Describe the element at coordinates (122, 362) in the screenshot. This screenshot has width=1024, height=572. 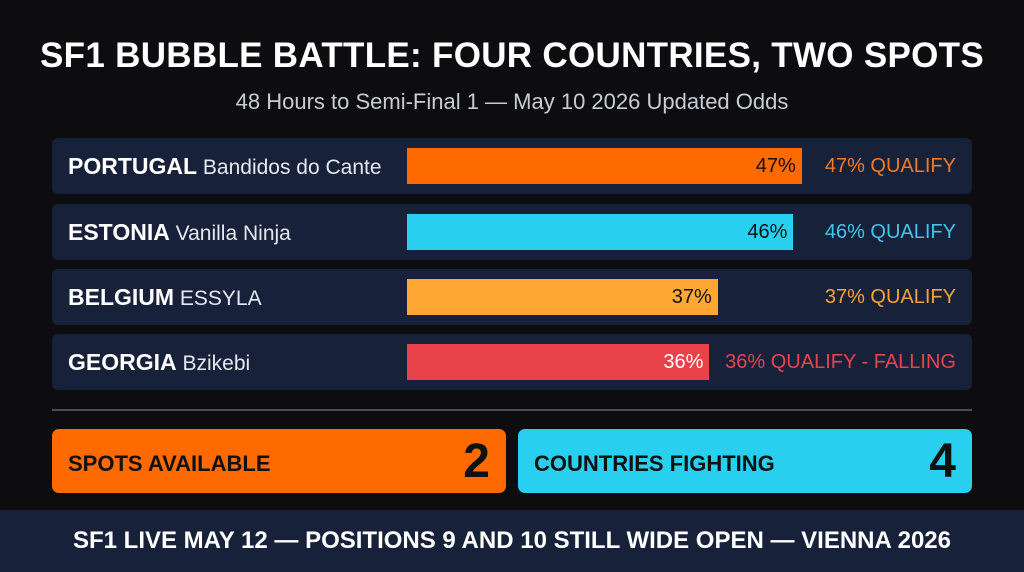
I see `country-name: GEORGIA` at that location.